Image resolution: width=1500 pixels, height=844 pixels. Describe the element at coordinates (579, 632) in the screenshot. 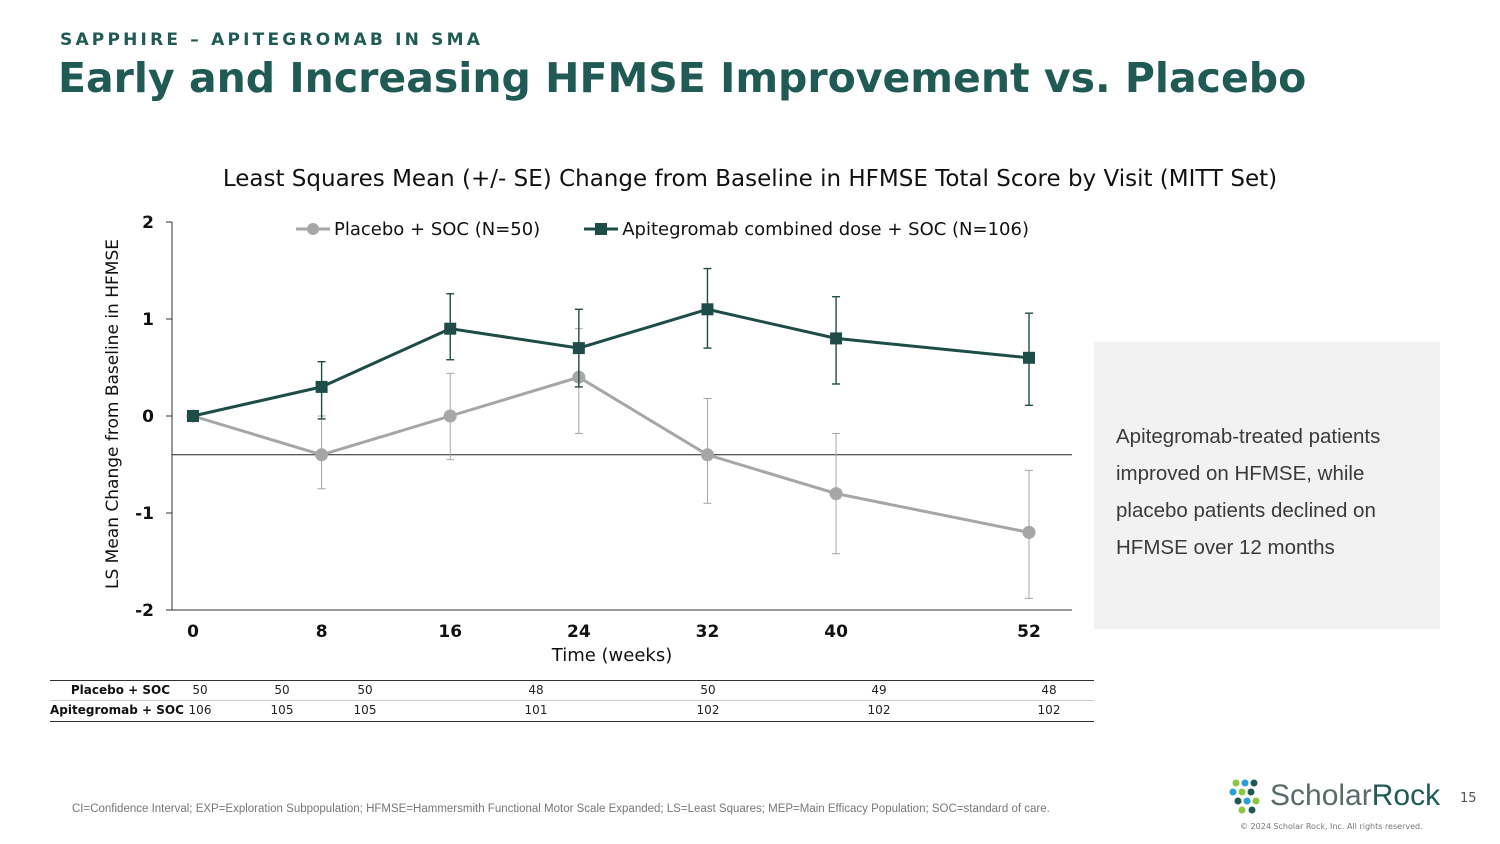

I see `x-tick-label: 24` at that location.